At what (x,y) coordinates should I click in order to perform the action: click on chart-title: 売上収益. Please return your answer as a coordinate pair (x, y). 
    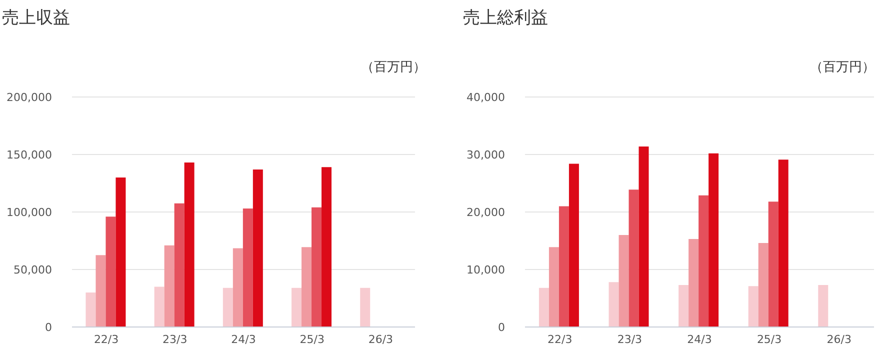
    Looking at the image, I should click on (36, 18).